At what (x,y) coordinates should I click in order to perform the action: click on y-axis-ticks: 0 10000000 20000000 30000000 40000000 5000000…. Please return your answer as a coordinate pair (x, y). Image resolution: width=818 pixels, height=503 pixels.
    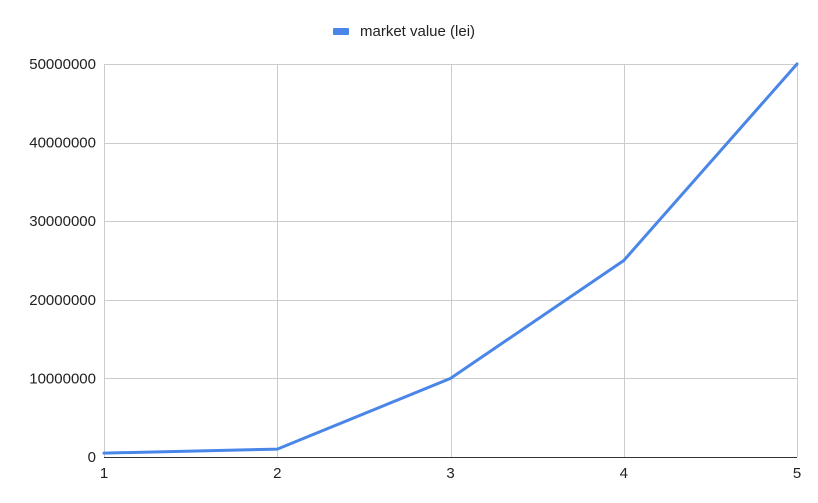
    Looking at the image, I should click on (62, 261).